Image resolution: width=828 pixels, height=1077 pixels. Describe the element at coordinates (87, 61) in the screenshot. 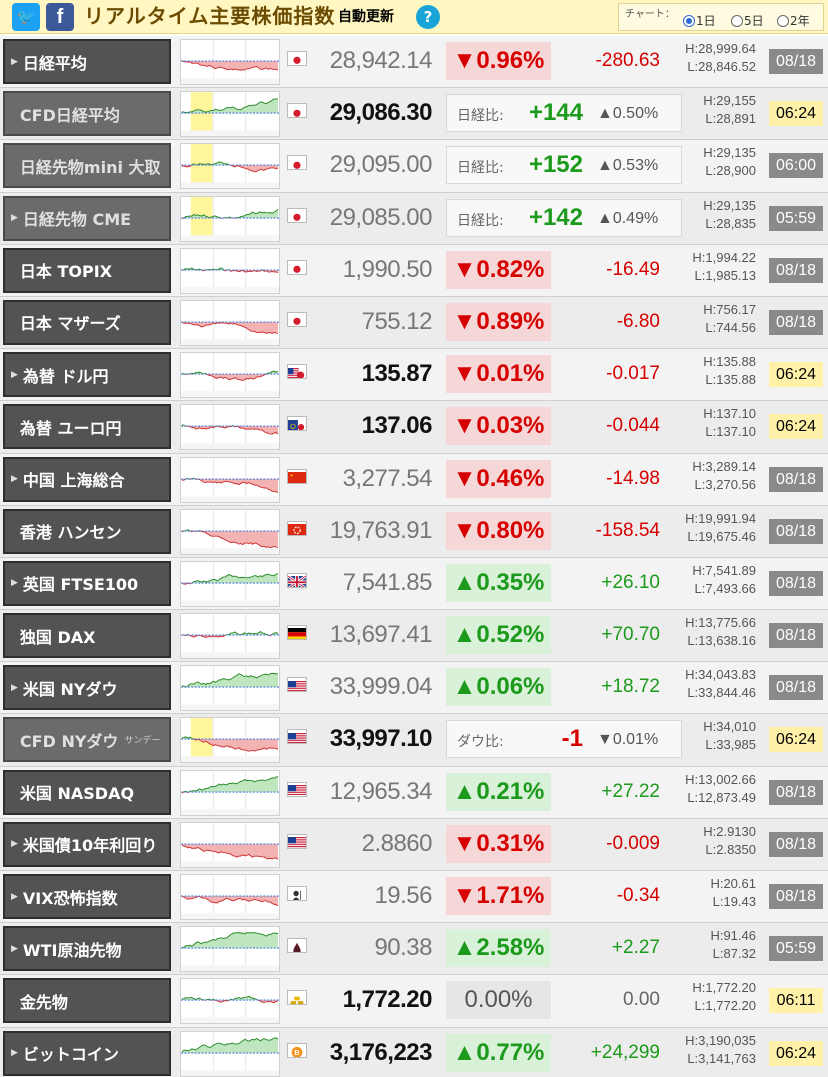

I see `index-name-button: ▶ 日経平均` at that location.